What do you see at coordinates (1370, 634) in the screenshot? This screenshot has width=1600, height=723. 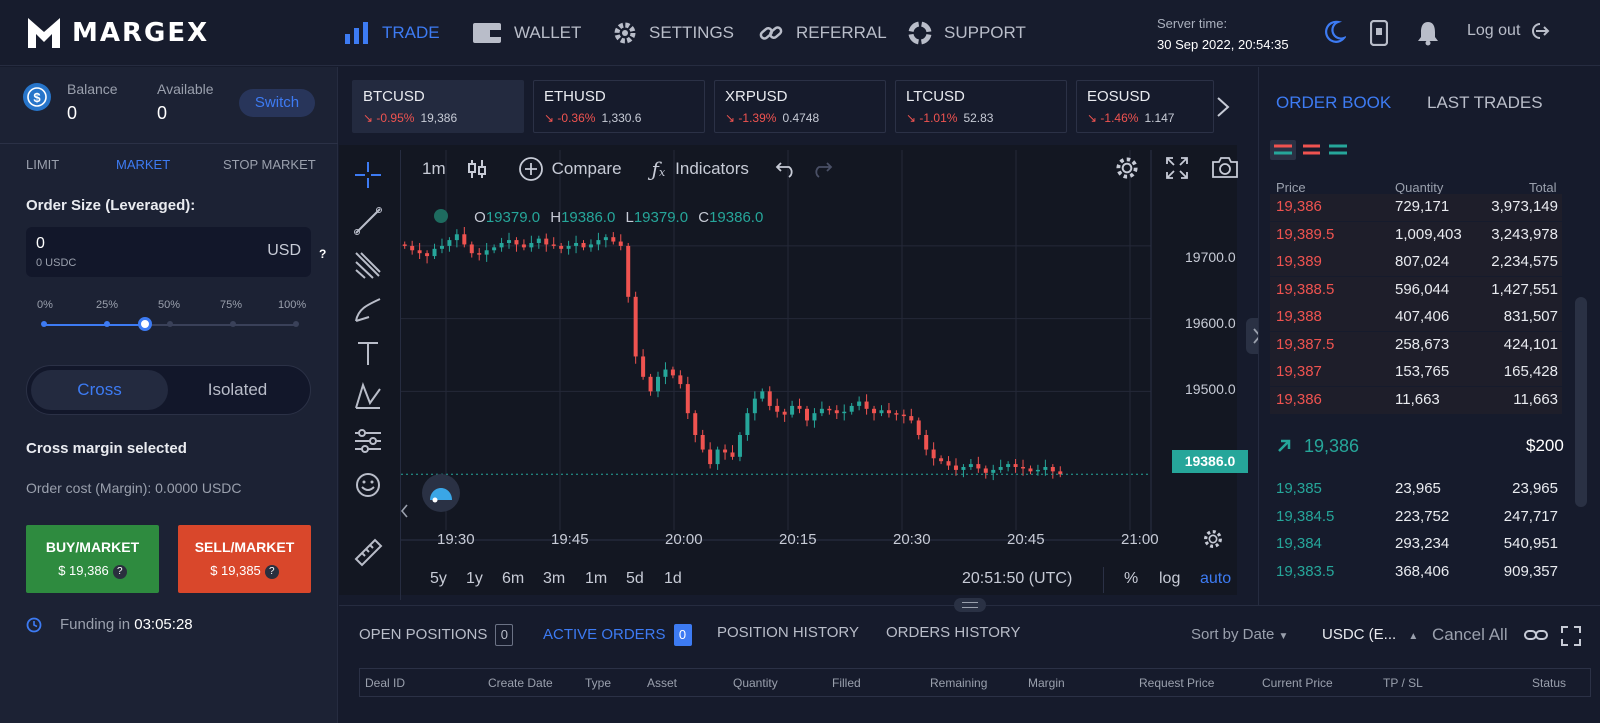 I see `currency-dropdown: USDC (E... ▲` at bounding box center [1370, 634].